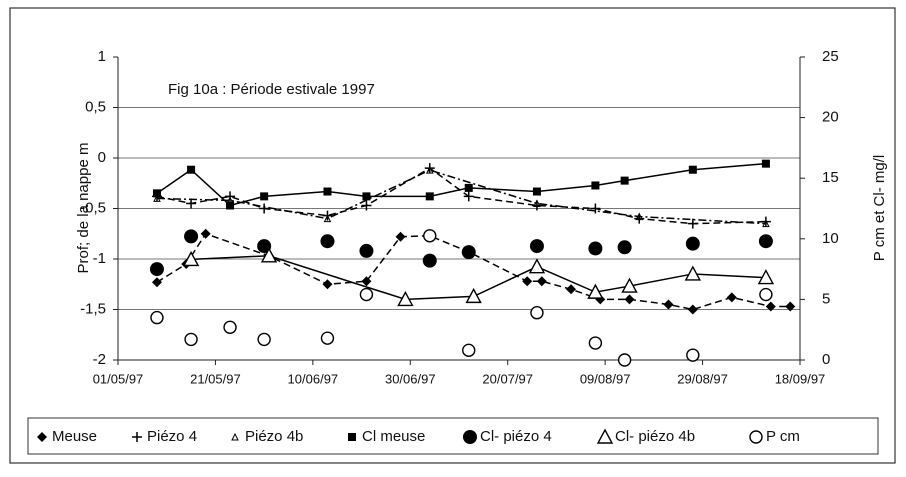 This screenshot has width=906, height=477. Describe the element at coordinates (215, 378) in the screenshot. I see `x-tick-label: 21/05/97` at that location.